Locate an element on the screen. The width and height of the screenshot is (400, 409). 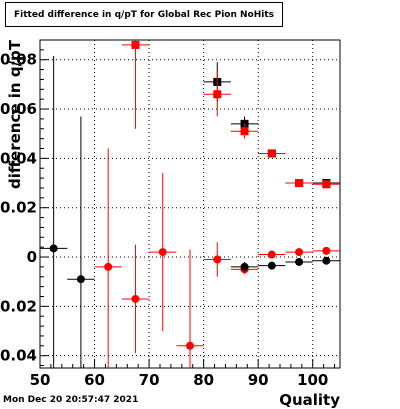
y-tick-label: 0 is located at coordinates (32, 257).